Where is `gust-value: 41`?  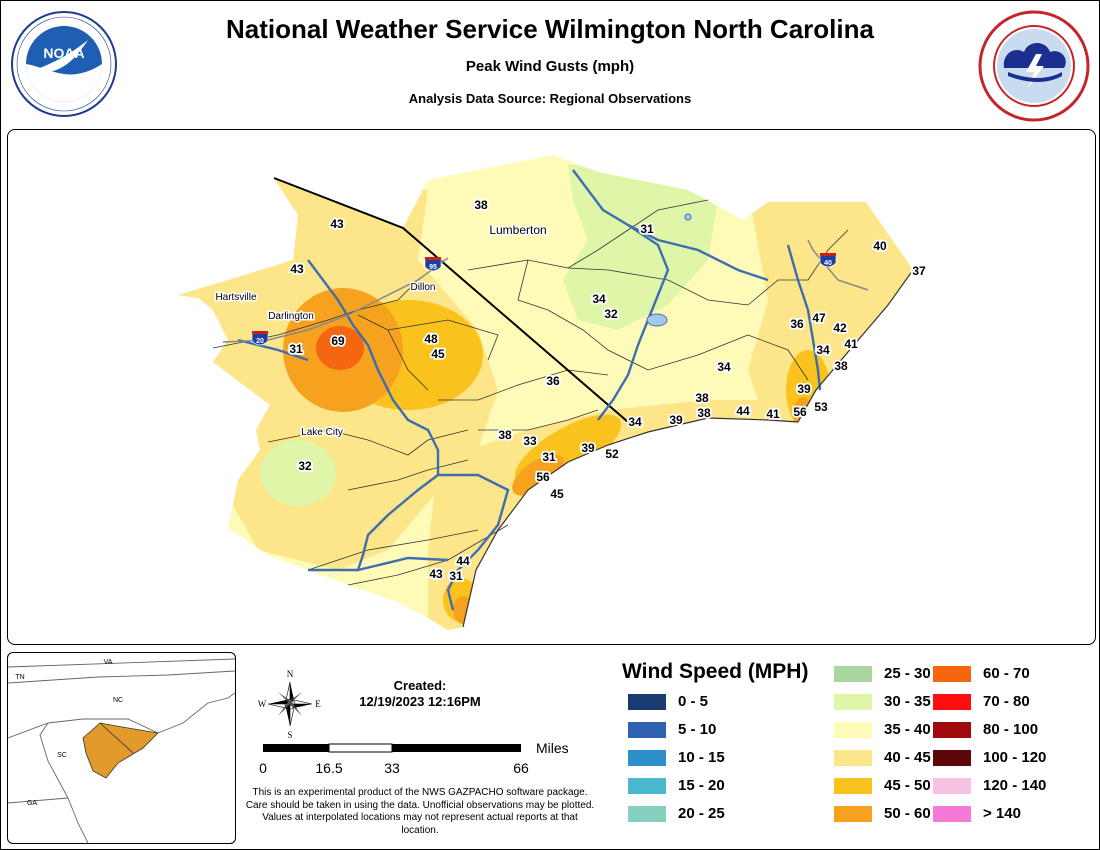
gust-value: 41 is located at coordinates (851, 344).